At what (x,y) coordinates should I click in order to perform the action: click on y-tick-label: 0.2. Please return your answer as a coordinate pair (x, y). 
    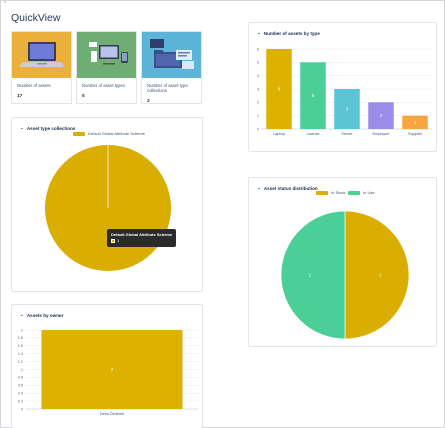
    Looking at the image, I should click on (20, 401).